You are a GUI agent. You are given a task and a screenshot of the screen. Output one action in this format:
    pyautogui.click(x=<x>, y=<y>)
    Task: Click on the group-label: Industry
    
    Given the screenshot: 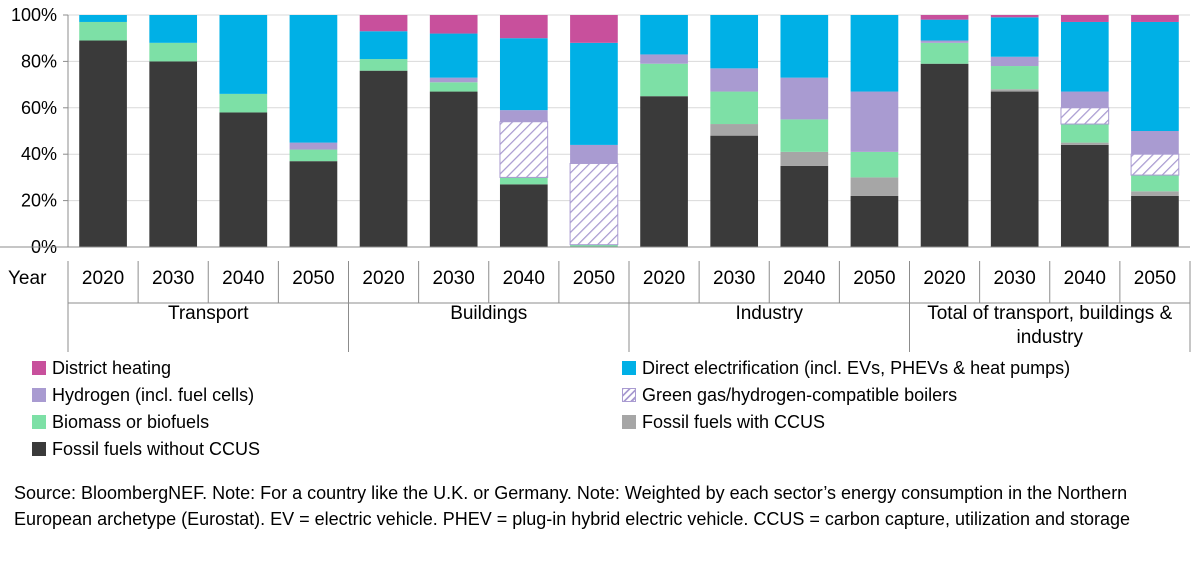 What is the action you would take?
    pyautogui.click(x=769, y=313)
    